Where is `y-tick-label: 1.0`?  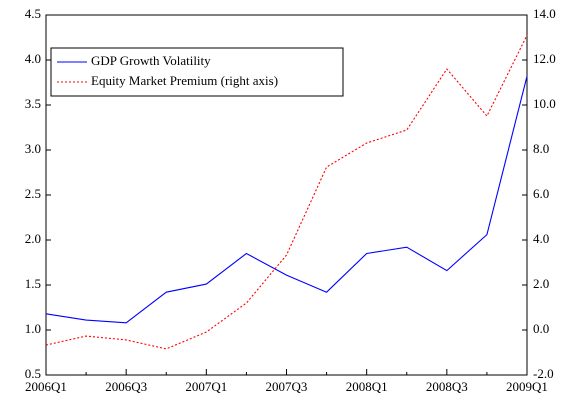
y-tick-label: 1.0 is located at coordinates (33, 328).